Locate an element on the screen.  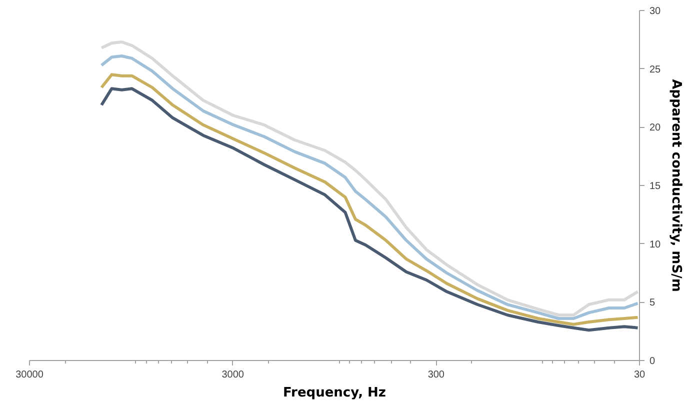
y-tick-label: 10 is located at coordinates (656, 244).